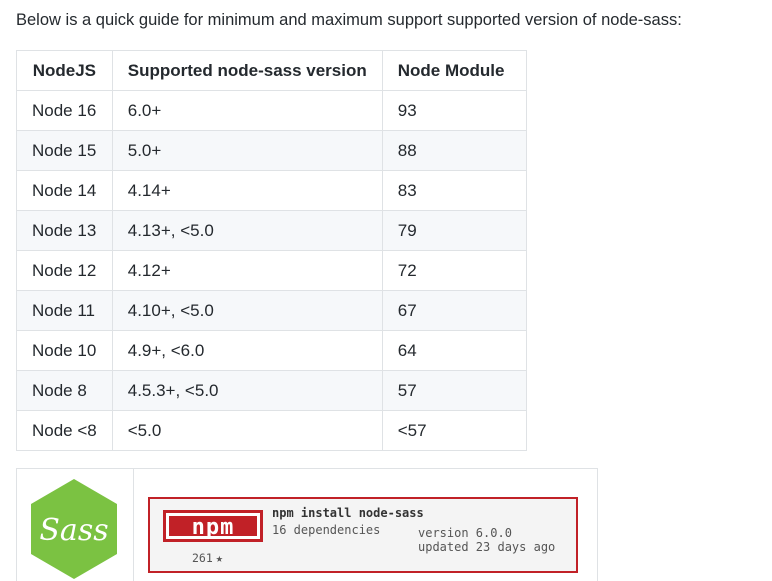  I want to click on npm-logo: npm, so click(213, 526).